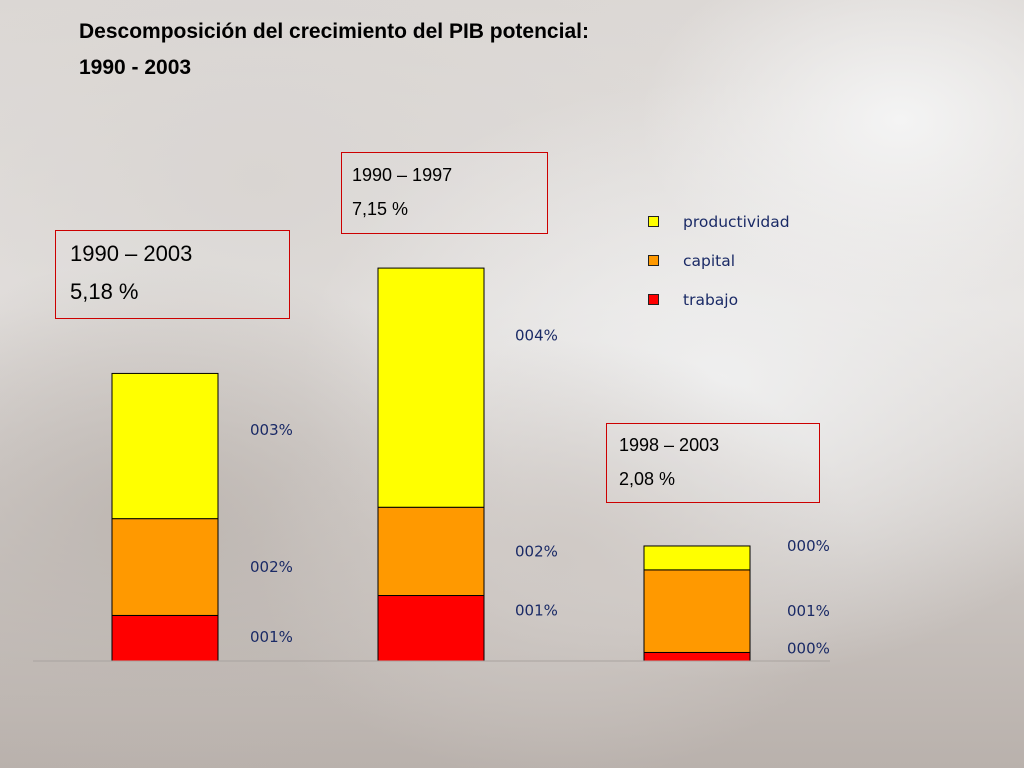 Image resolution: width=1024 pixels, height=768 pixels. Describe the element at coordinates (669, 445) in the screenshot. I see `period-label: 1998 – 2003` at that location.